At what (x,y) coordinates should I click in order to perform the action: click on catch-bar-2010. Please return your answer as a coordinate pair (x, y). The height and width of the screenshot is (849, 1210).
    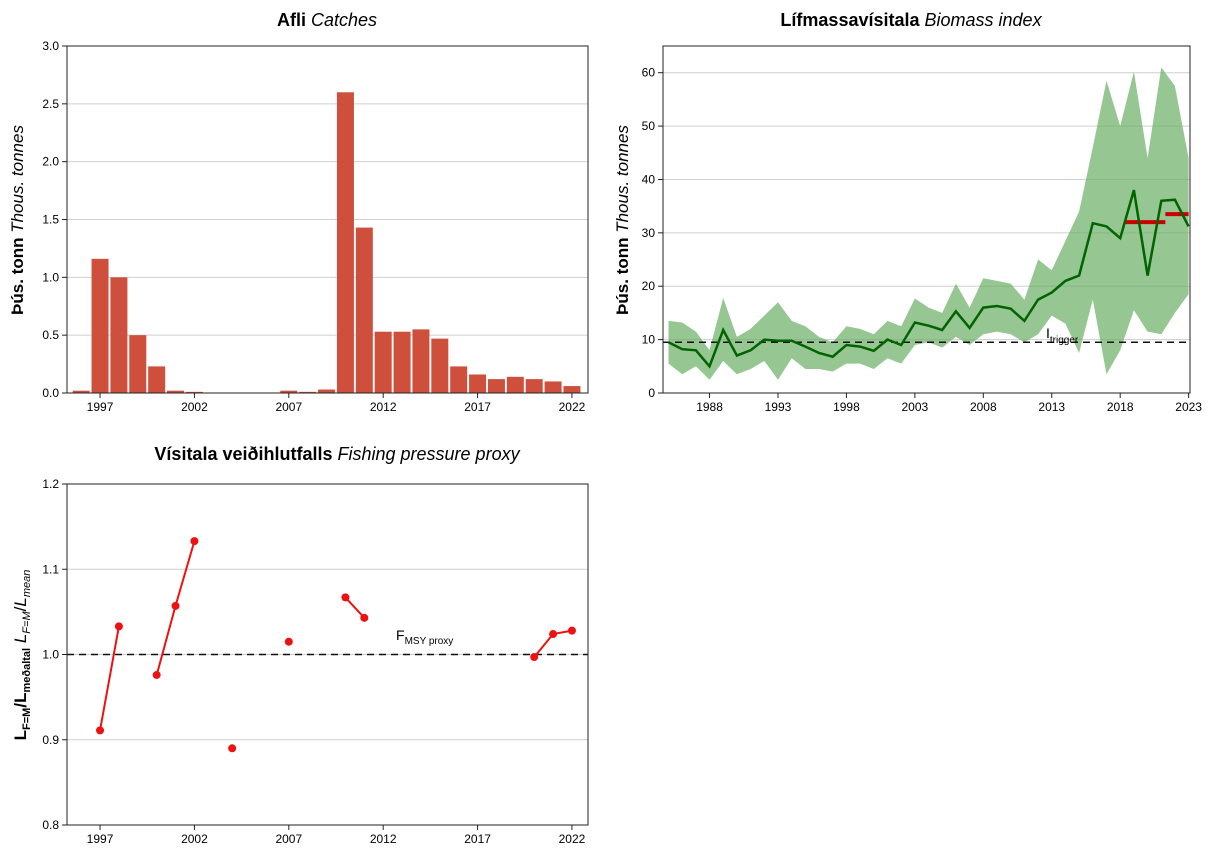
    Looking at the image, I should click on (345, 243).